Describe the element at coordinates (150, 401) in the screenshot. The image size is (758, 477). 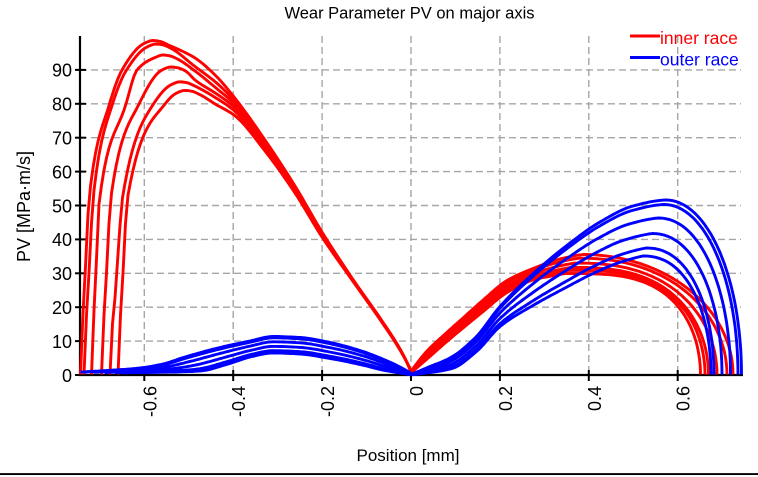
I see `svg-text: -0.6` at that location.